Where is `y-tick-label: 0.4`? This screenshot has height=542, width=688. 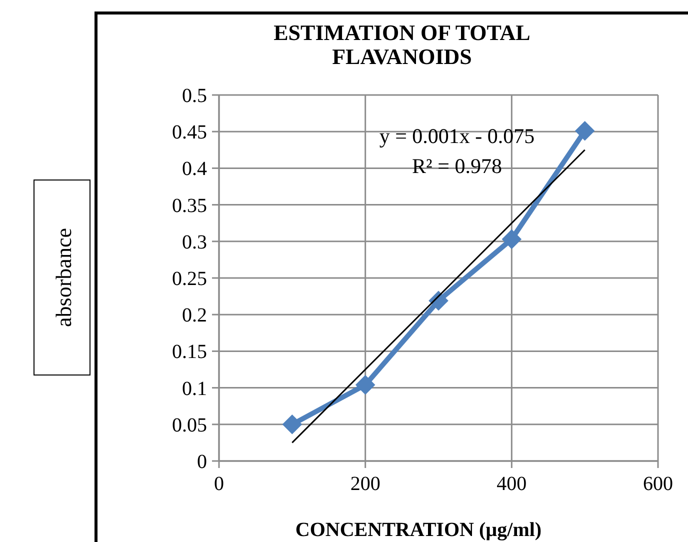 y-tick-label: 0.4 is located at coordinates (194, 169).